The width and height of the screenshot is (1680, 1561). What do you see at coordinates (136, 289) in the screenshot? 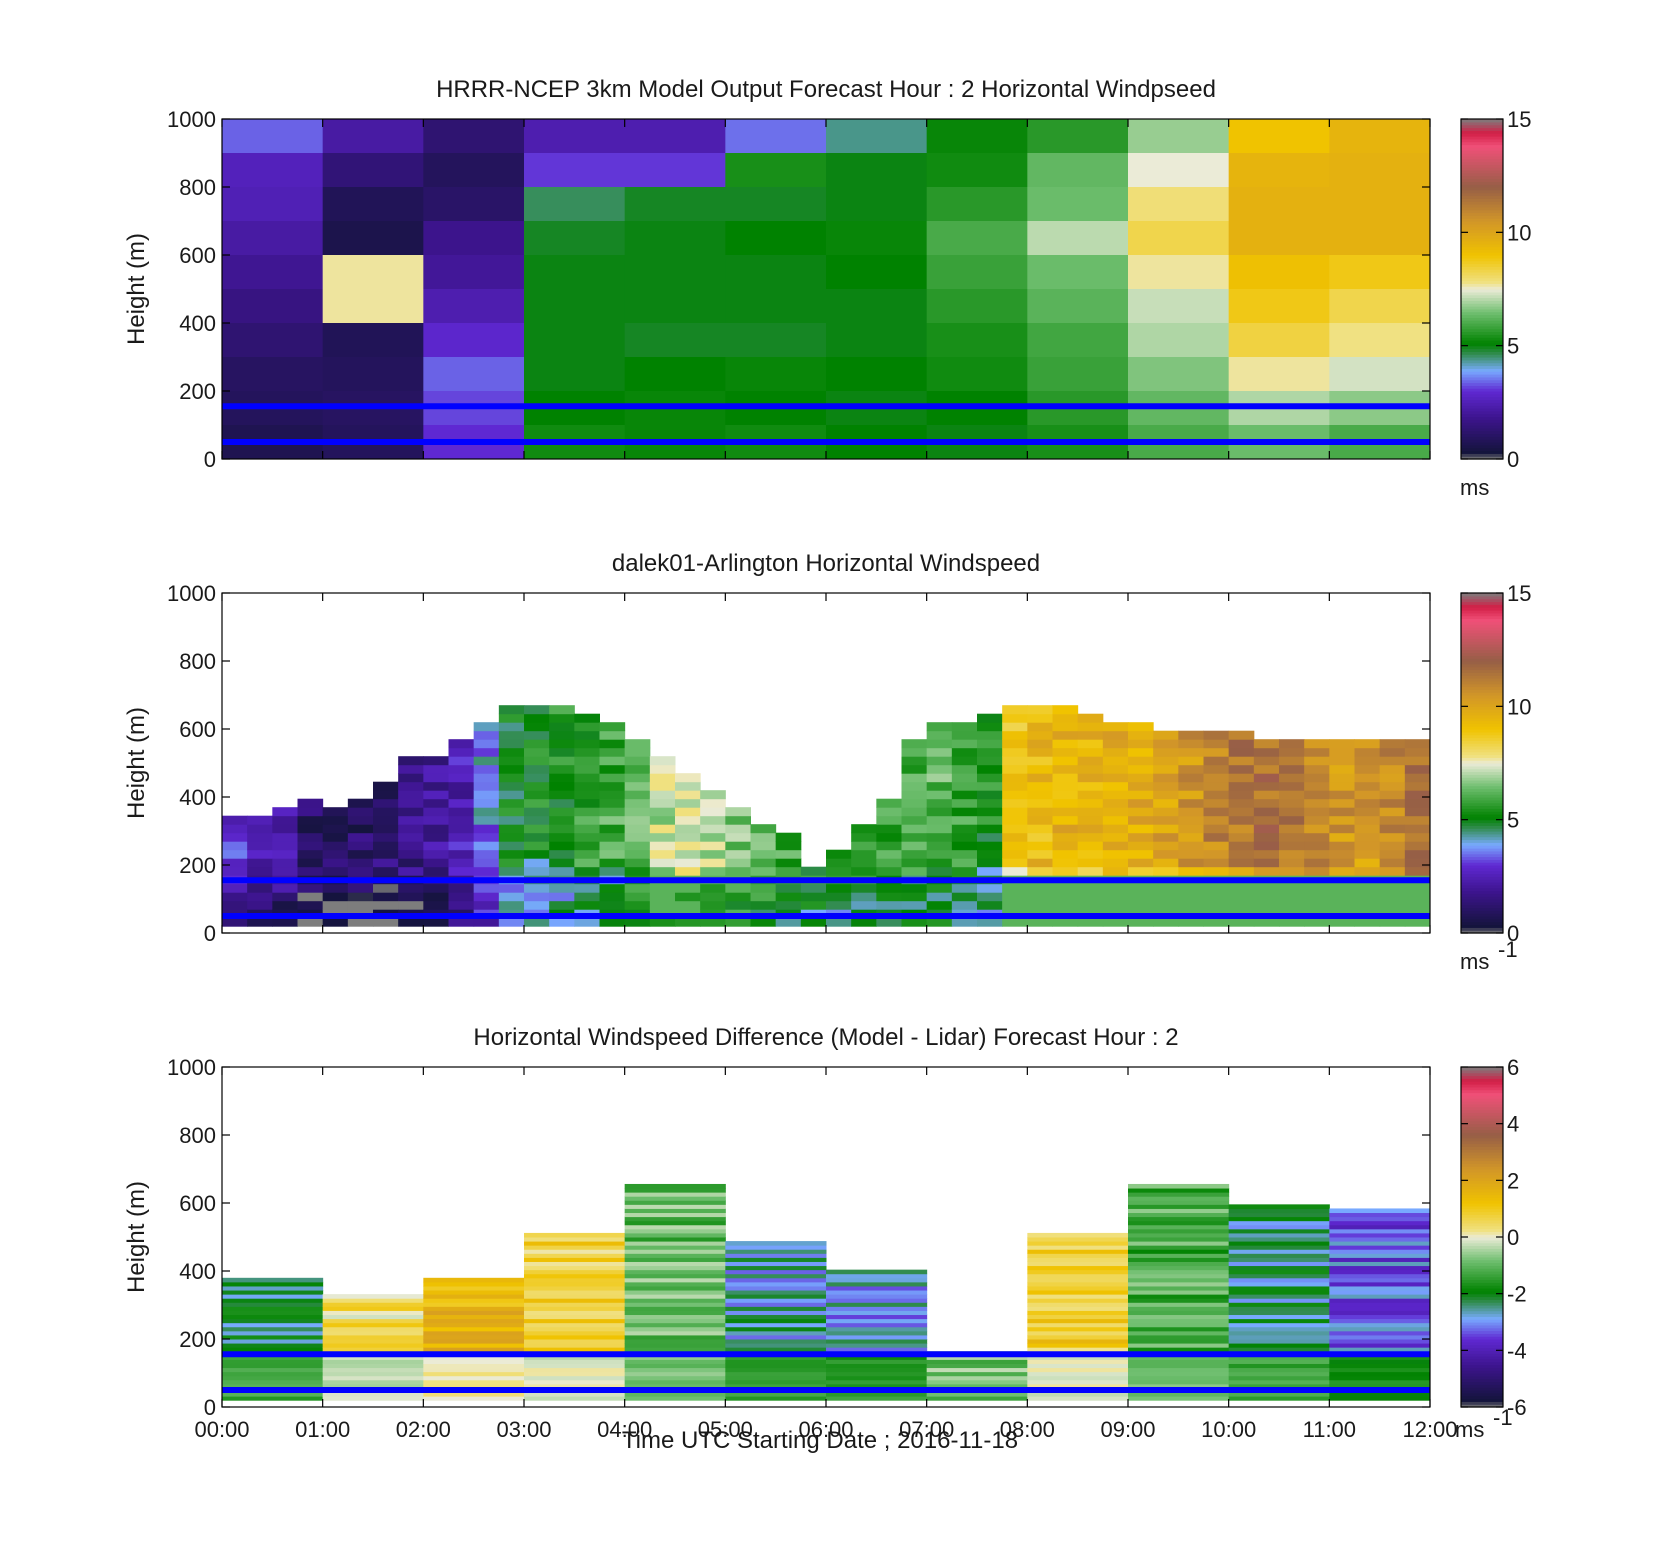
I see `y-axis-label: Height (m)` at bounding box center [136, 289].